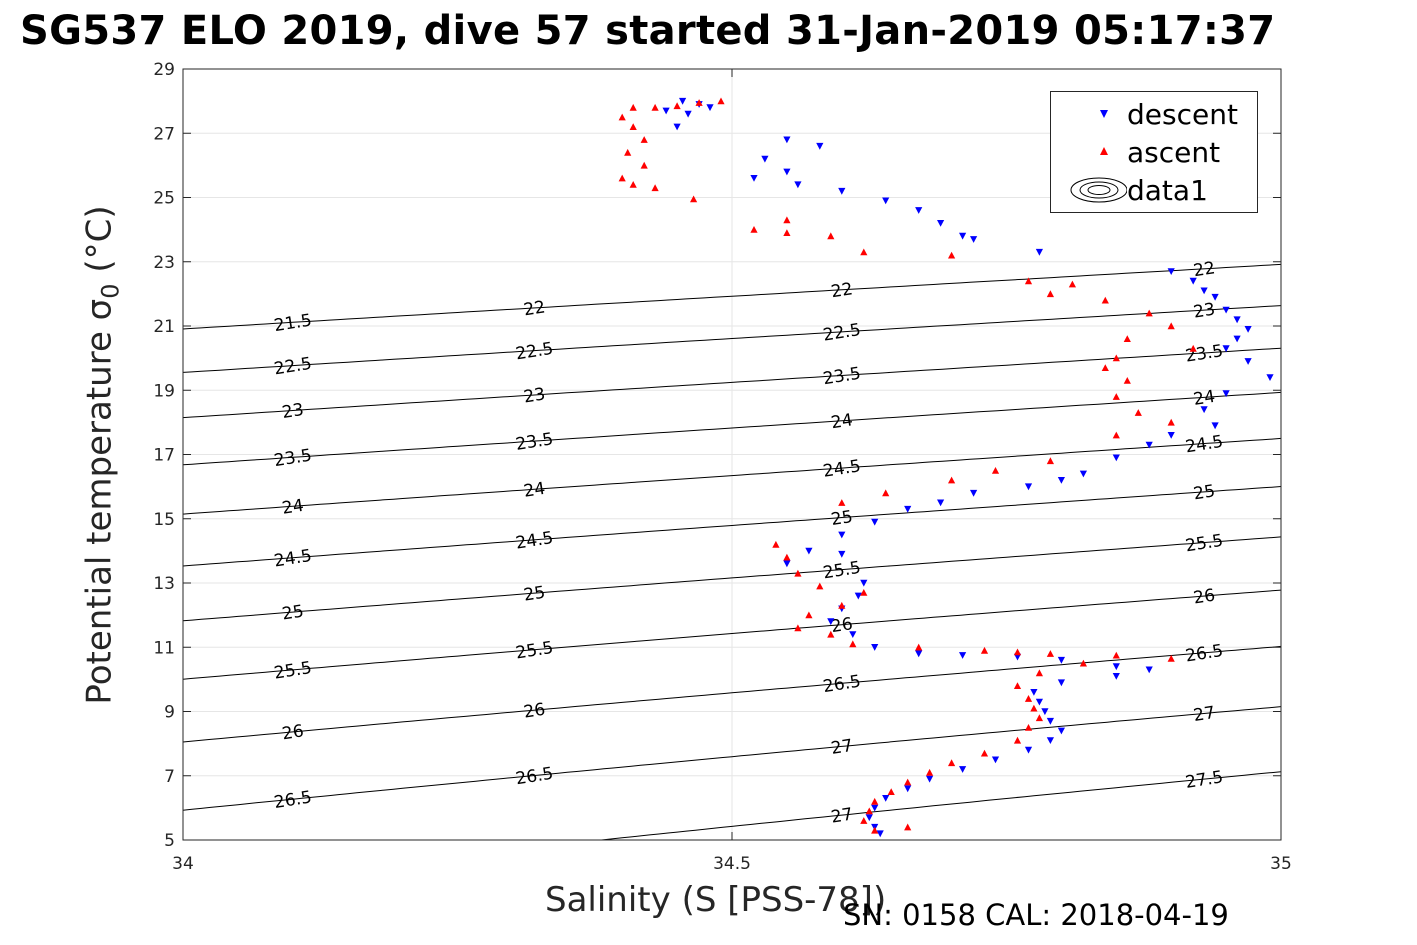 Image resolution: width=1417 pixels, height=945 pixels. Describe the element at coordinates (169, 713) in the screenshot. I see `y-tick-label: 9` at that location.